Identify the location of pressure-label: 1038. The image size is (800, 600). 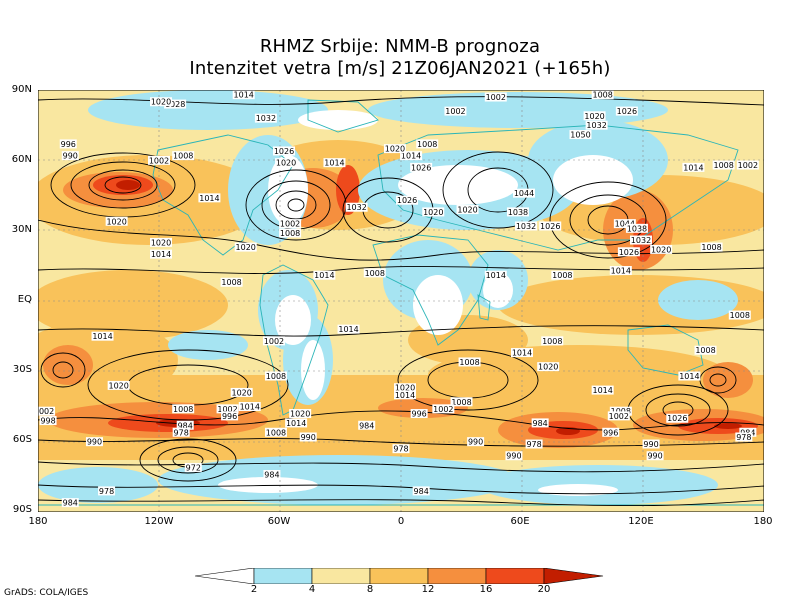
(637, 228).